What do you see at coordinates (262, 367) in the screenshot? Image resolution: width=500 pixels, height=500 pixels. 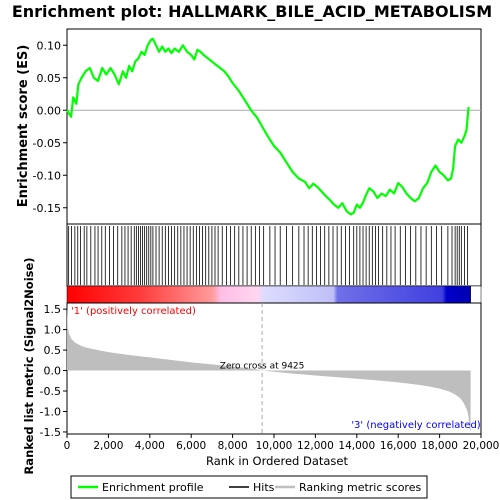 I see `zero-cross-label: Zero cross at 9425` at bounding box center [262, 367].